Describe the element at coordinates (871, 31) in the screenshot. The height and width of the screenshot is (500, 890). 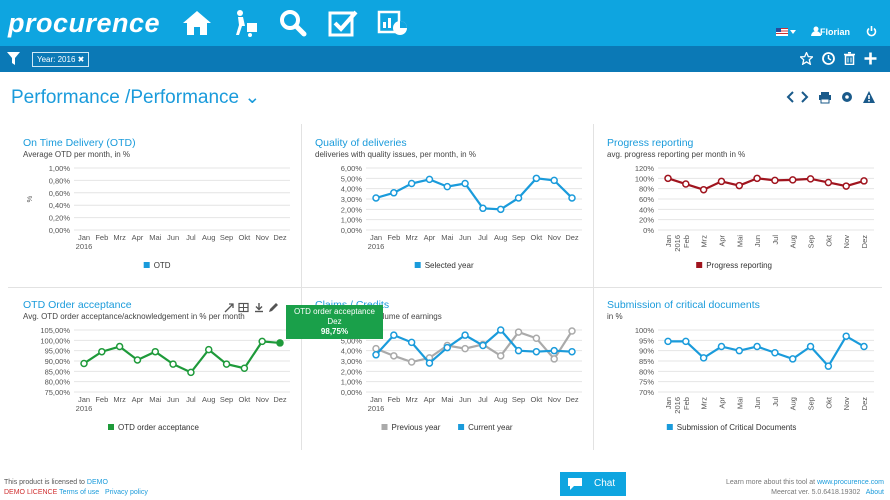
I see `power-icon` at that location.